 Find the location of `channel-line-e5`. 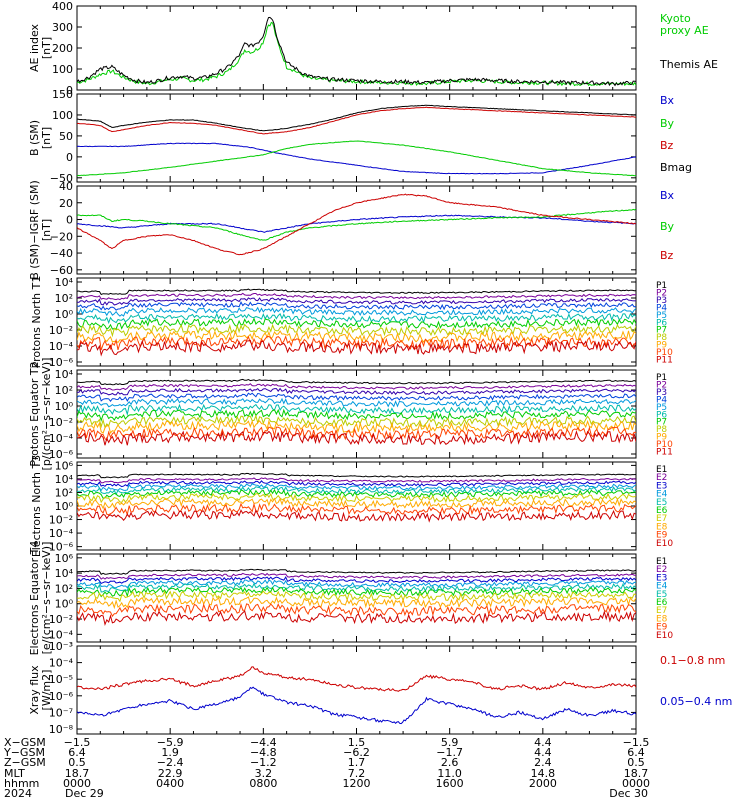

channel-line-e5 is located at coordinates (356, 491).